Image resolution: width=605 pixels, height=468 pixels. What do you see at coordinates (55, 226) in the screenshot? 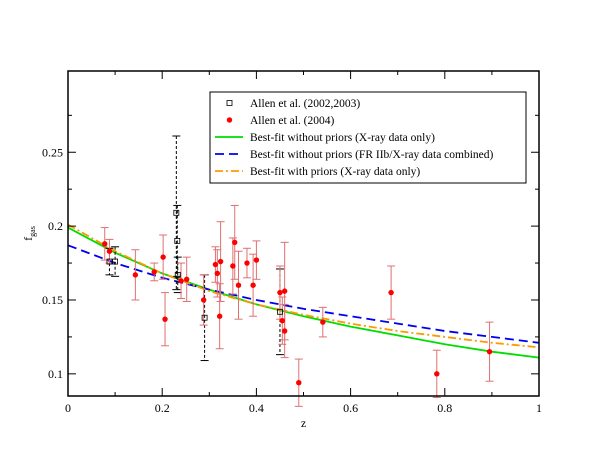
I see `y-tick-label: 0.2` at bounding box center [55, 226].